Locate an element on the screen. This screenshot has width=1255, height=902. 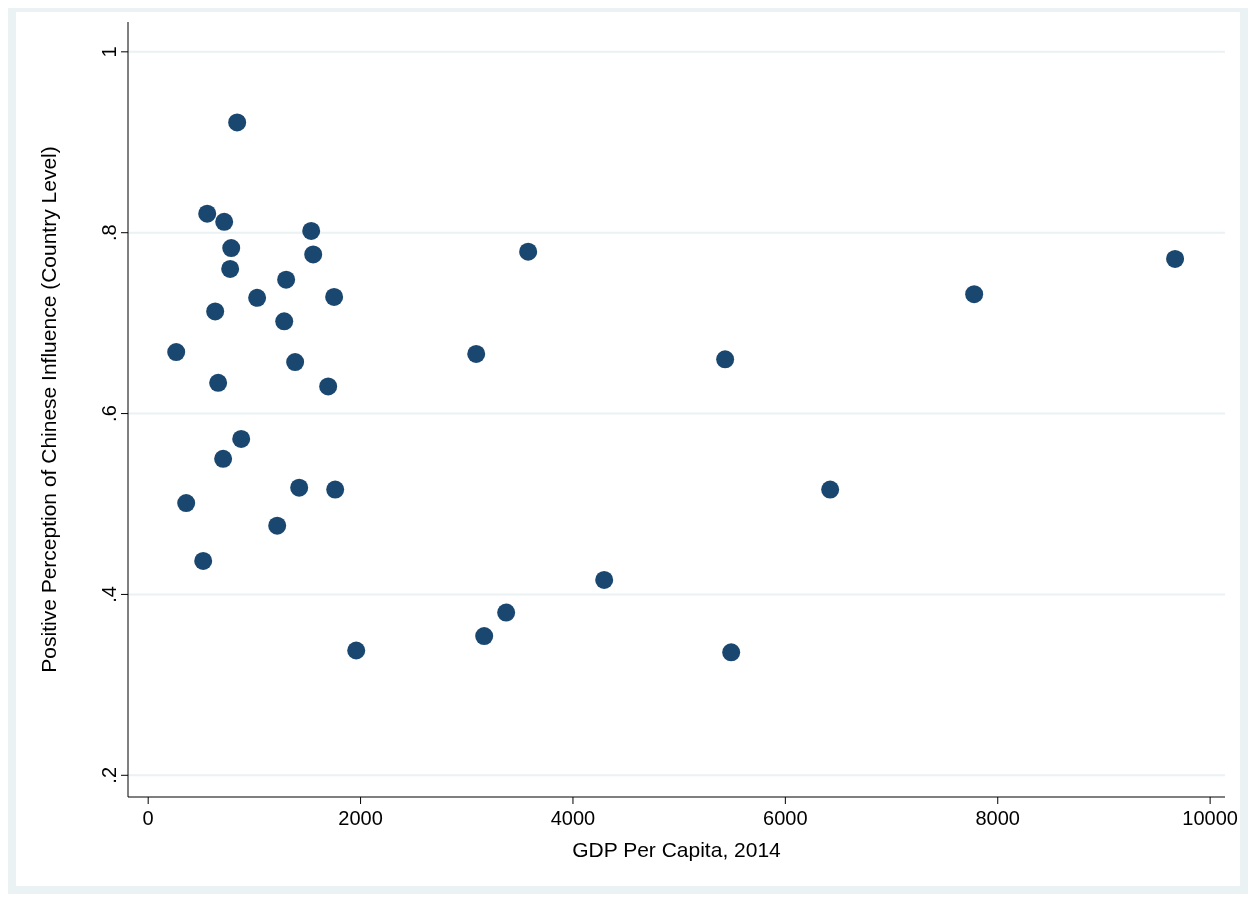
x-tick-label: 10000 is located at coordinates (1210, 818).